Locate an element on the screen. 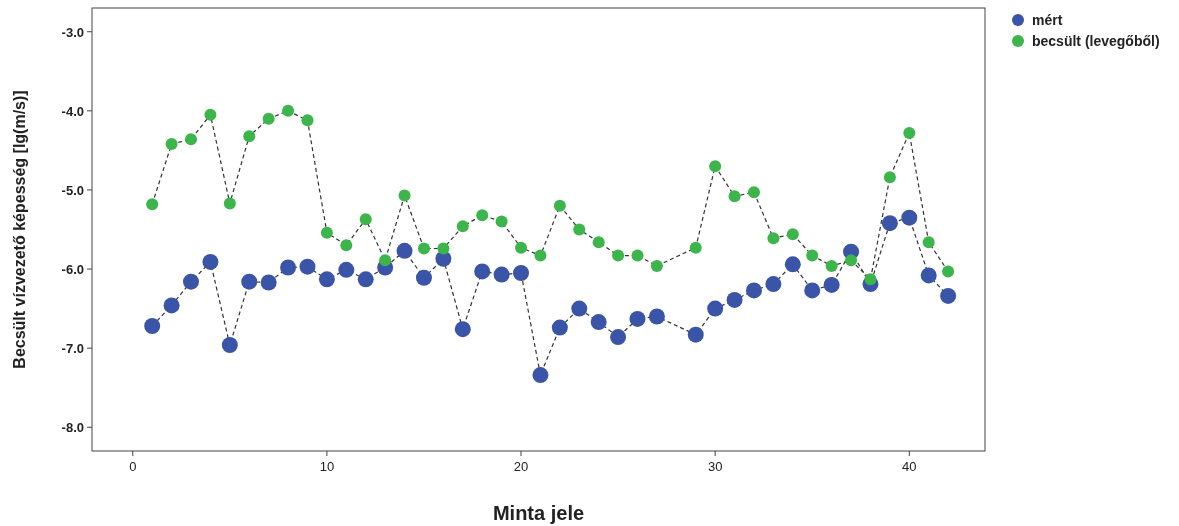  y-tick-label: -8.0 is located at coordinates (72, 428).